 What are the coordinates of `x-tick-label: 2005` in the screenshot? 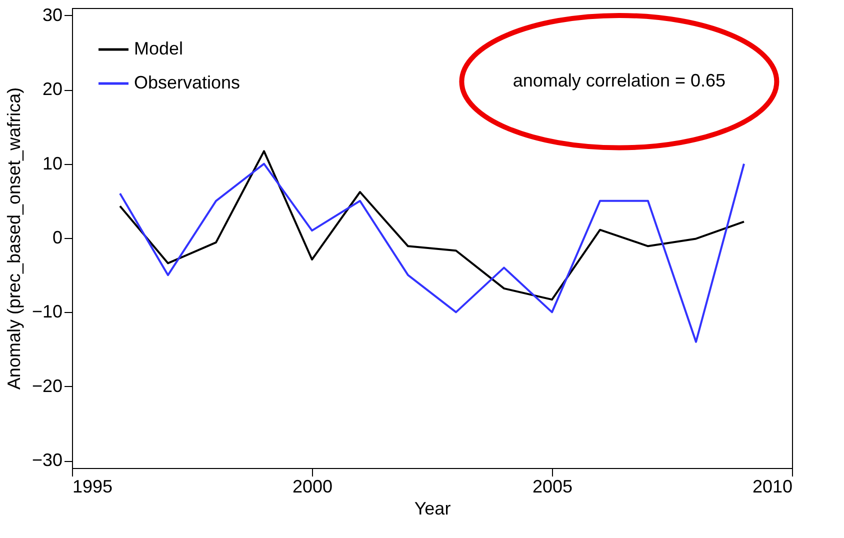 It's located at (552, 486).